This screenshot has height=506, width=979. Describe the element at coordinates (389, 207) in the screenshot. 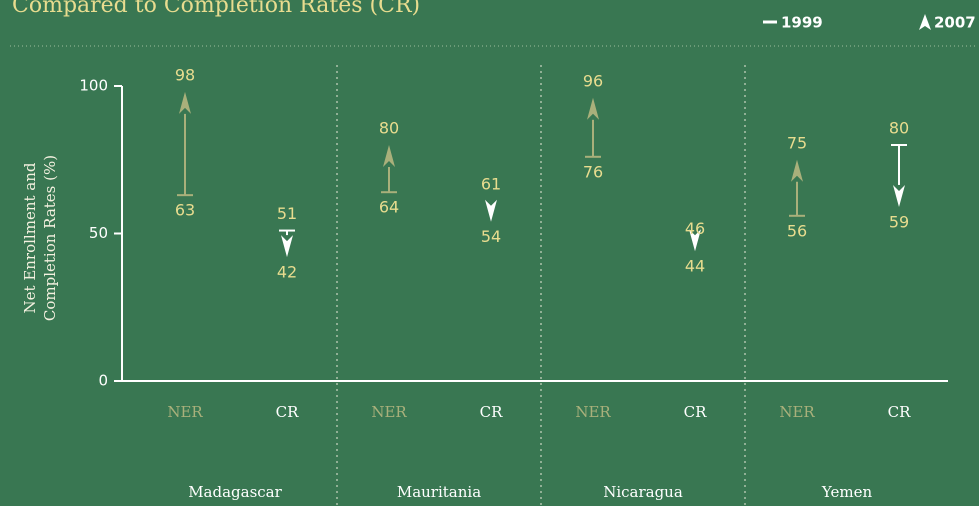

I see `value-label: 64` at that location.